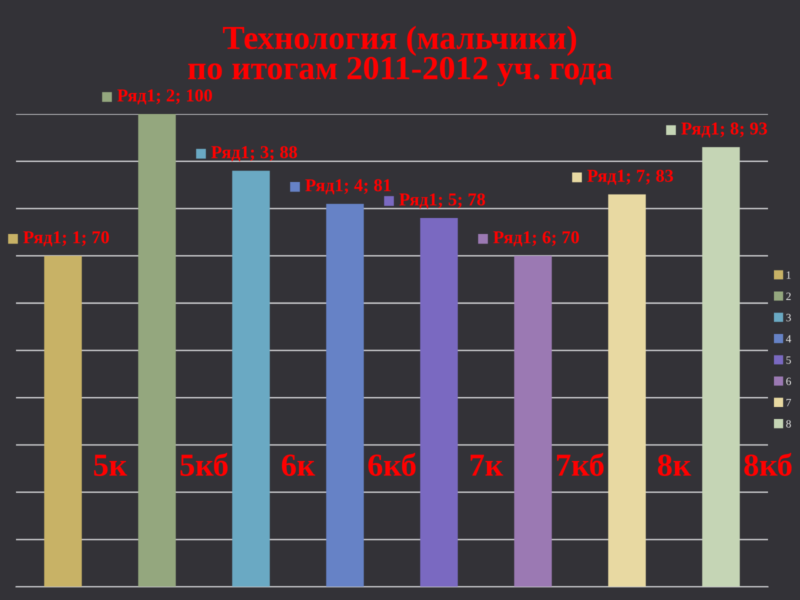  What do you see at coordinates (789, 402) in the screenshot?
I see `legend-label: 7` at bounding box center [789, 402].